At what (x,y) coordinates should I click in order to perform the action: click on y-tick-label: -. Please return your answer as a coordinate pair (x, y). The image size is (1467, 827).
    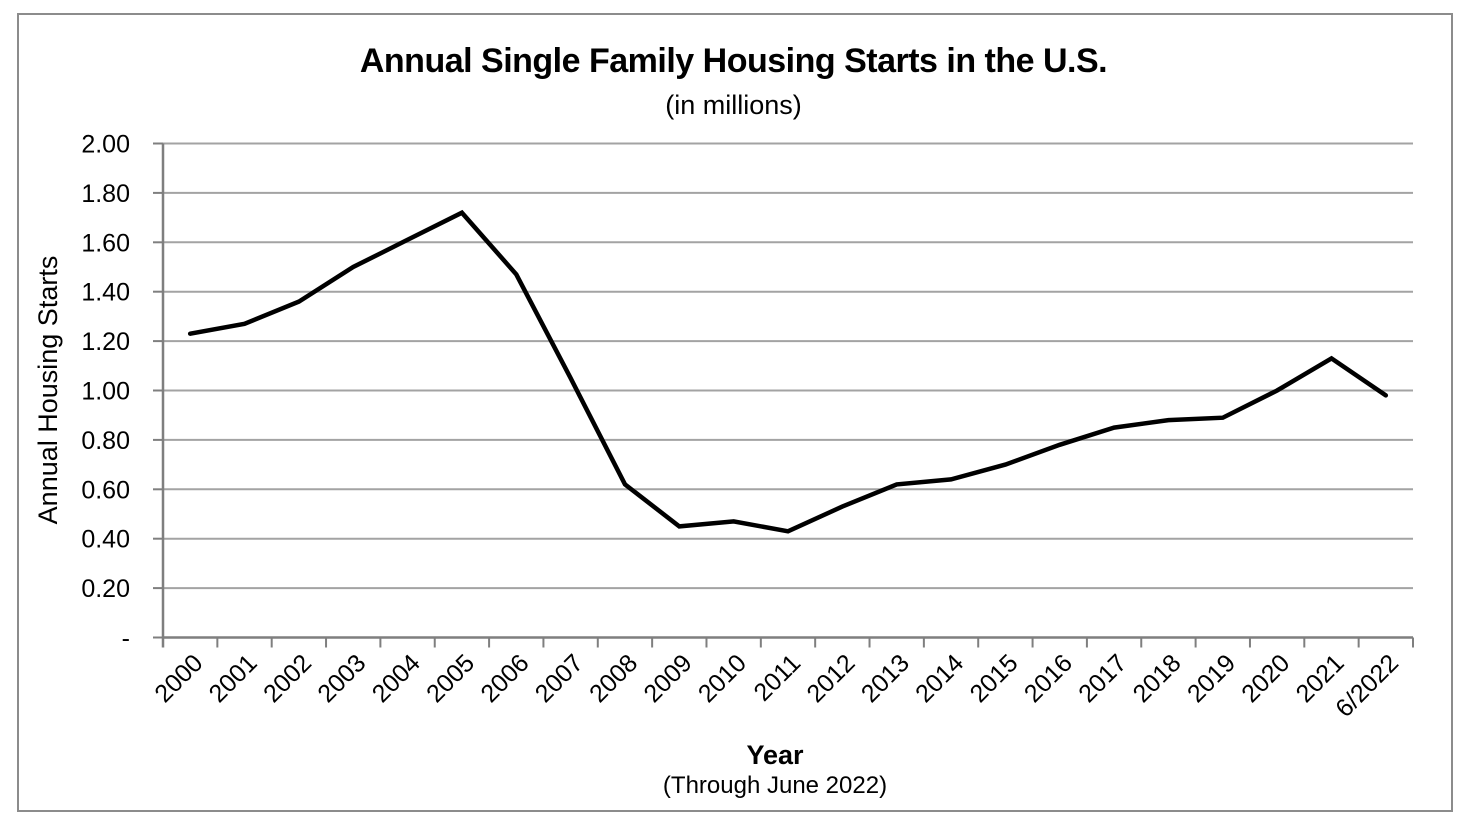
    Looking at the image, I should click on (126, 639).